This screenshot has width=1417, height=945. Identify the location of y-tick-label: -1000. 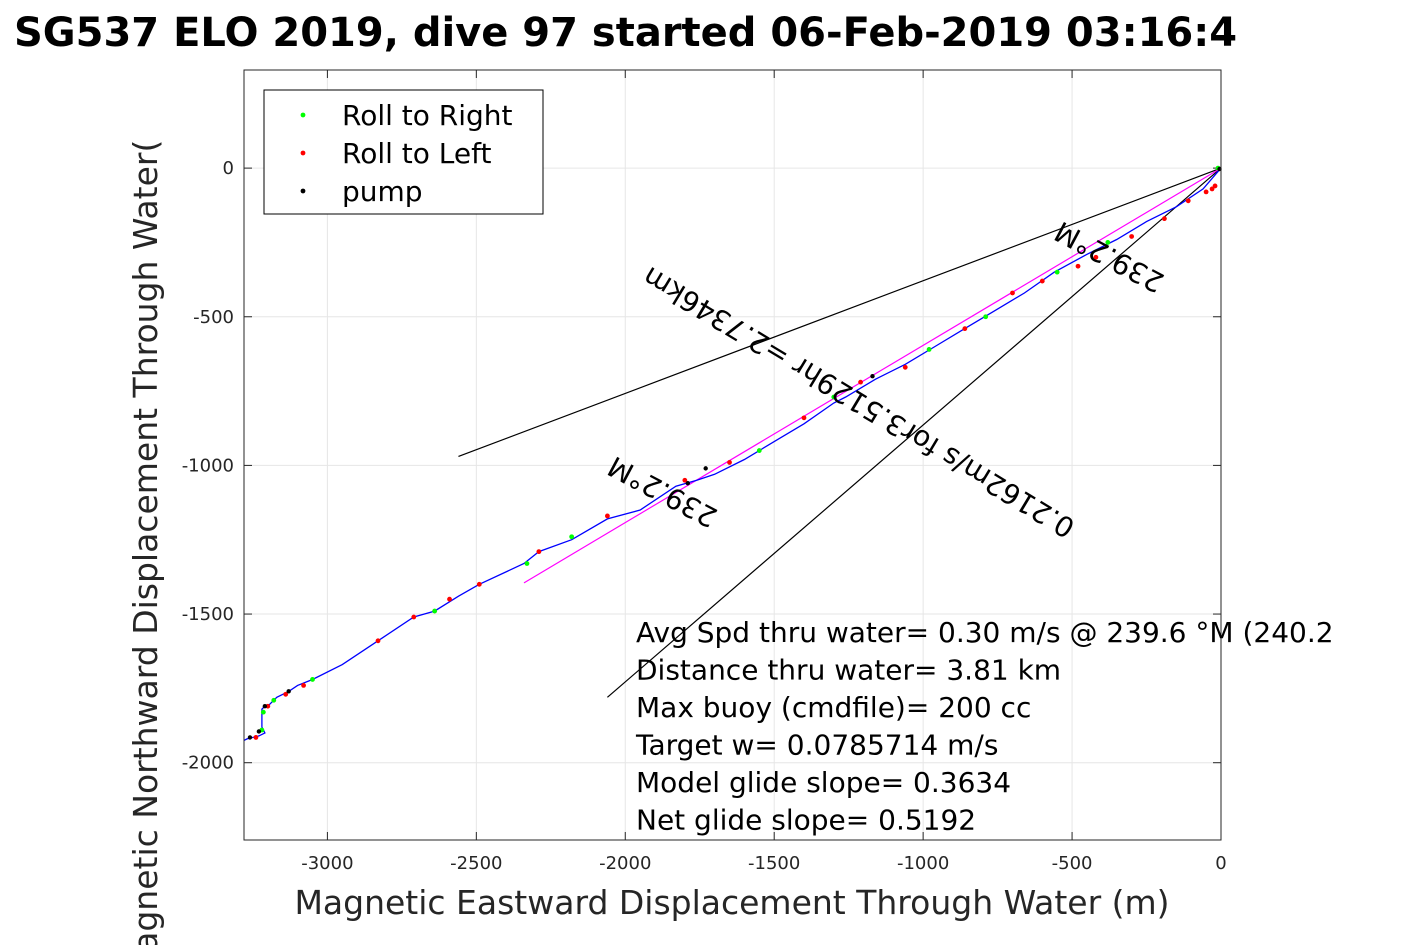
(208, 465).